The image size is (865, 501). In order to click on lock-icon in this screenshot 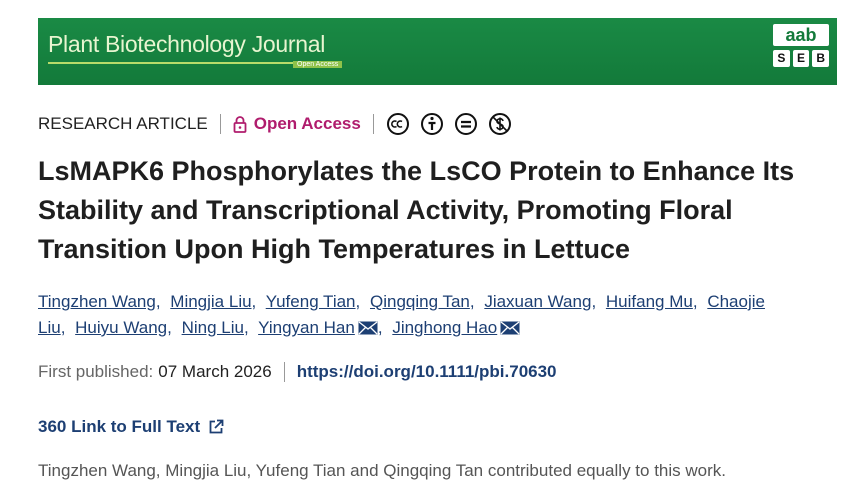, I will do `click(240, 124)`.